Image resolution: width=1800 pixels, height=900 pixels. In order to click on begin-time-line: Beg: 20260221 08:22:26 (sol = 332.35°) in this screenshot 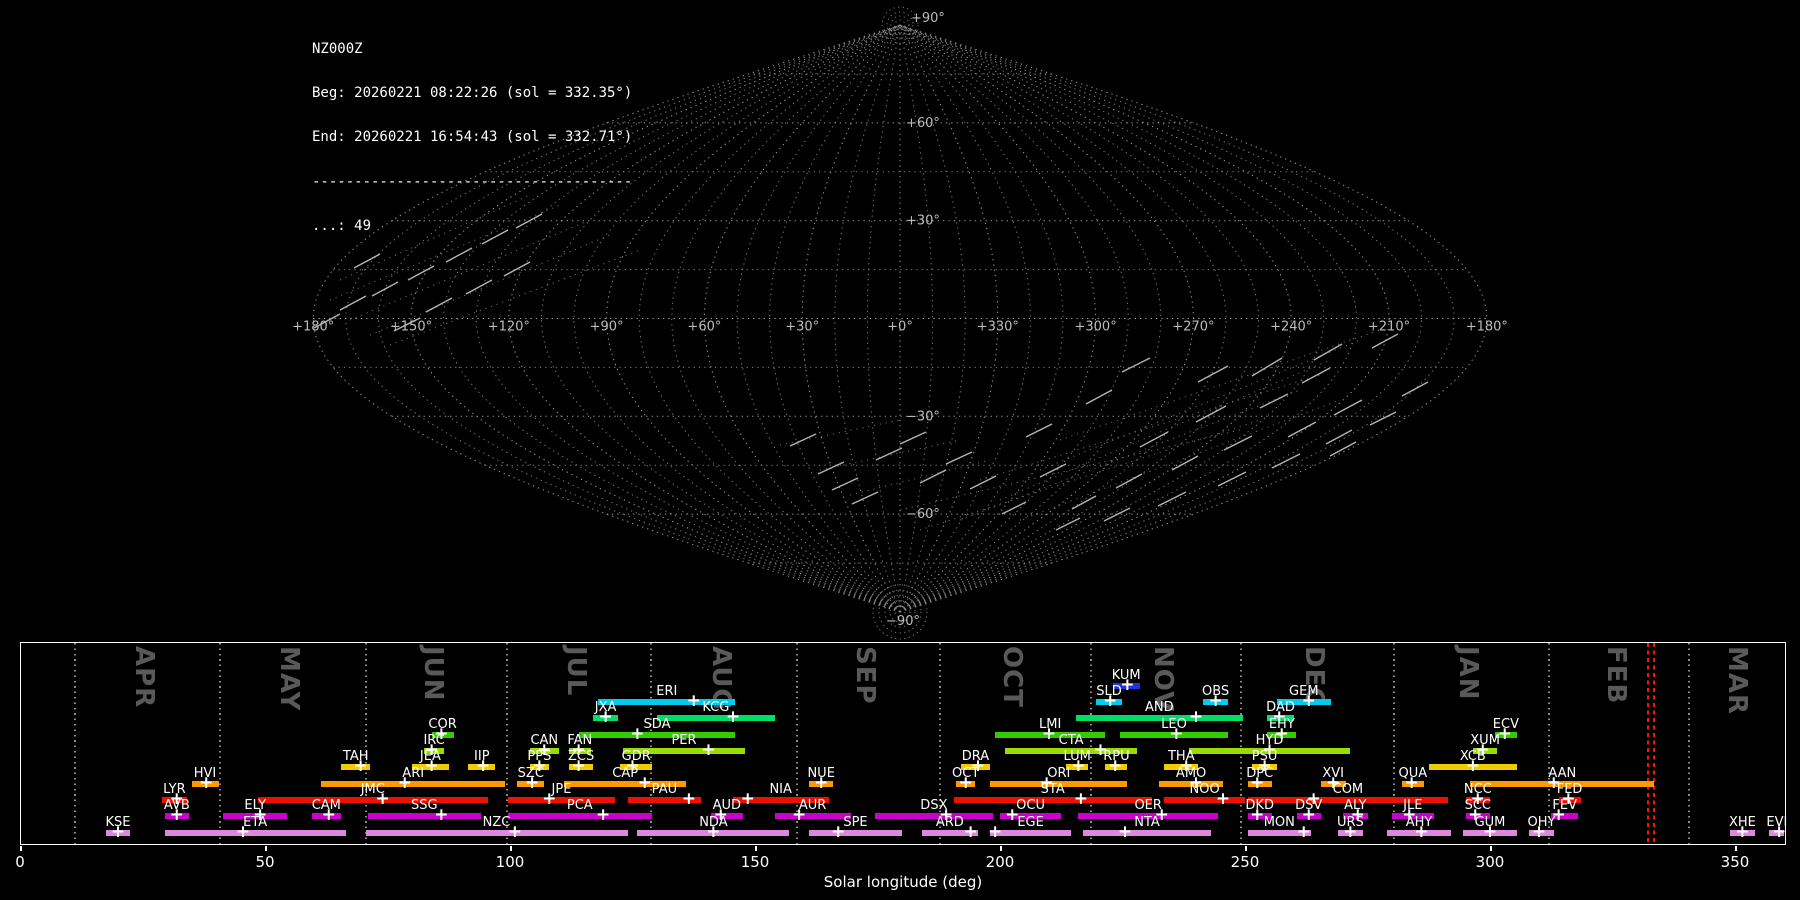, I will do `click(472, 92)`.